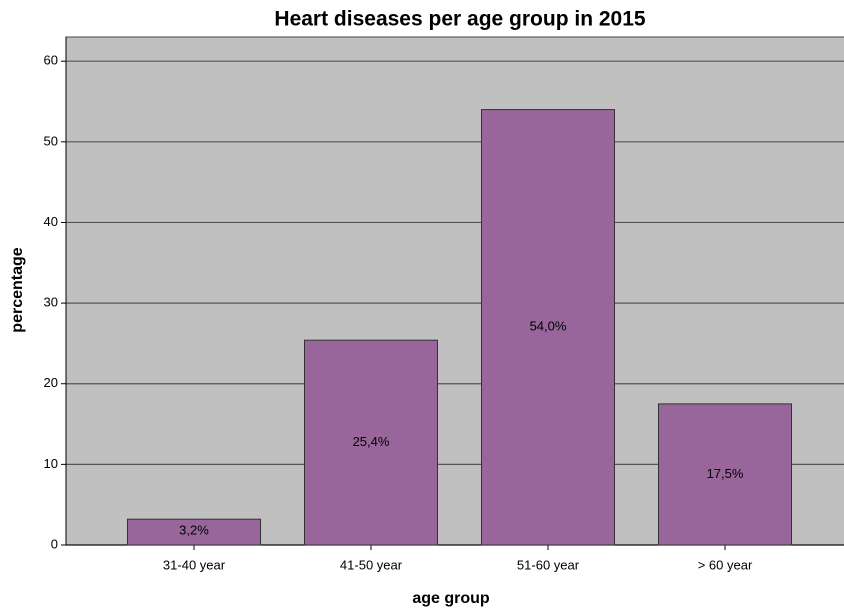 Image resolution: width=844 pixels, height=612 pixels. Describe the element at coordinates (451, 598) in the screenshot. I see `x-axis-label: age group` at that location.